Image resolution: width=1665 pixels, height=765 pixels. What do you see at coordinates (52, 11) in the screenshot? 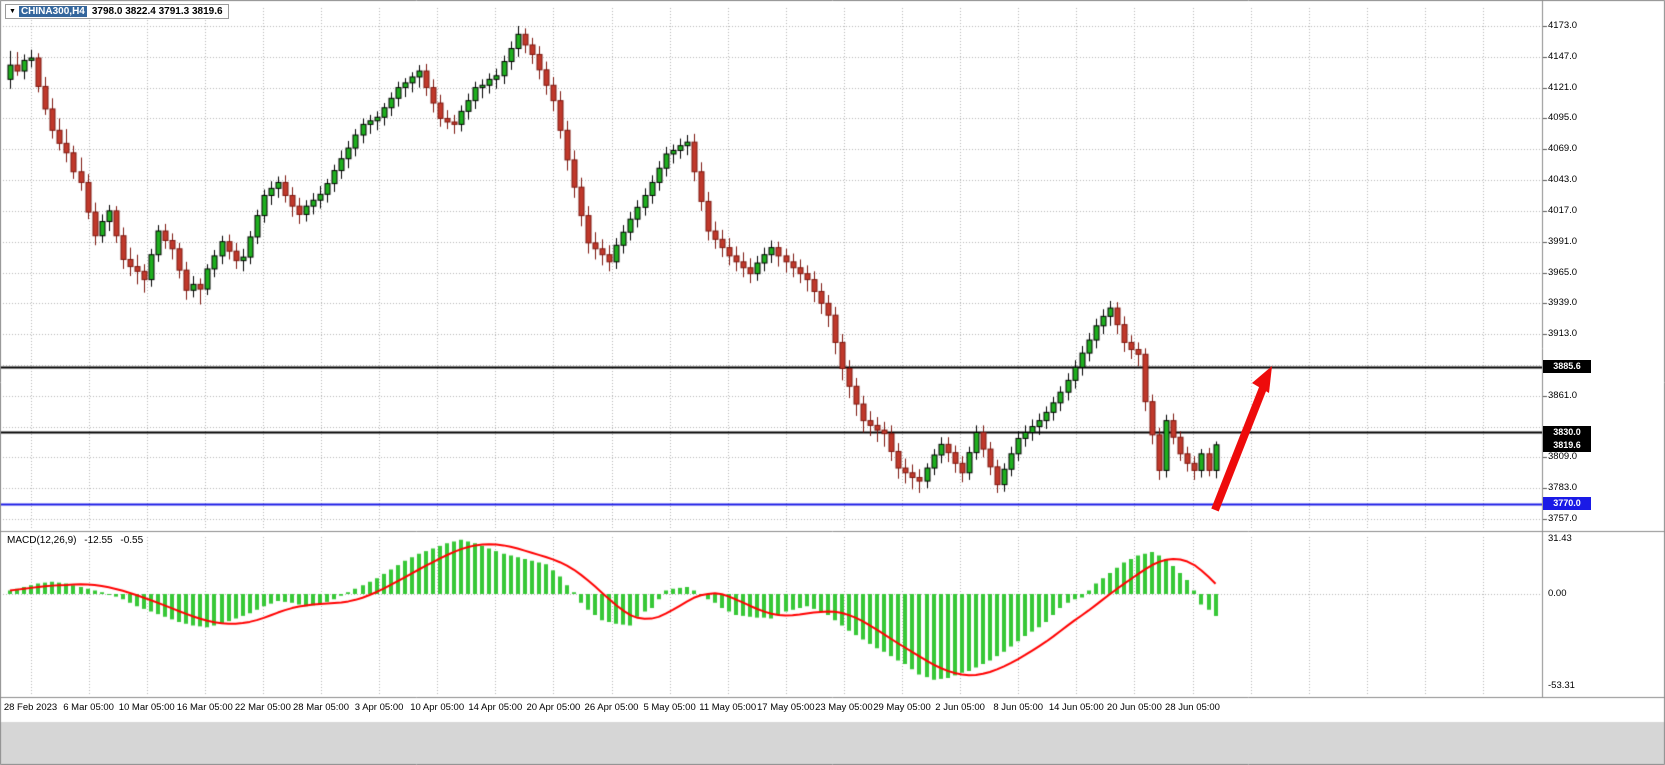
I see `symbol-timeframe-label: CHINA300,H4` at bounding box center [52, 11].